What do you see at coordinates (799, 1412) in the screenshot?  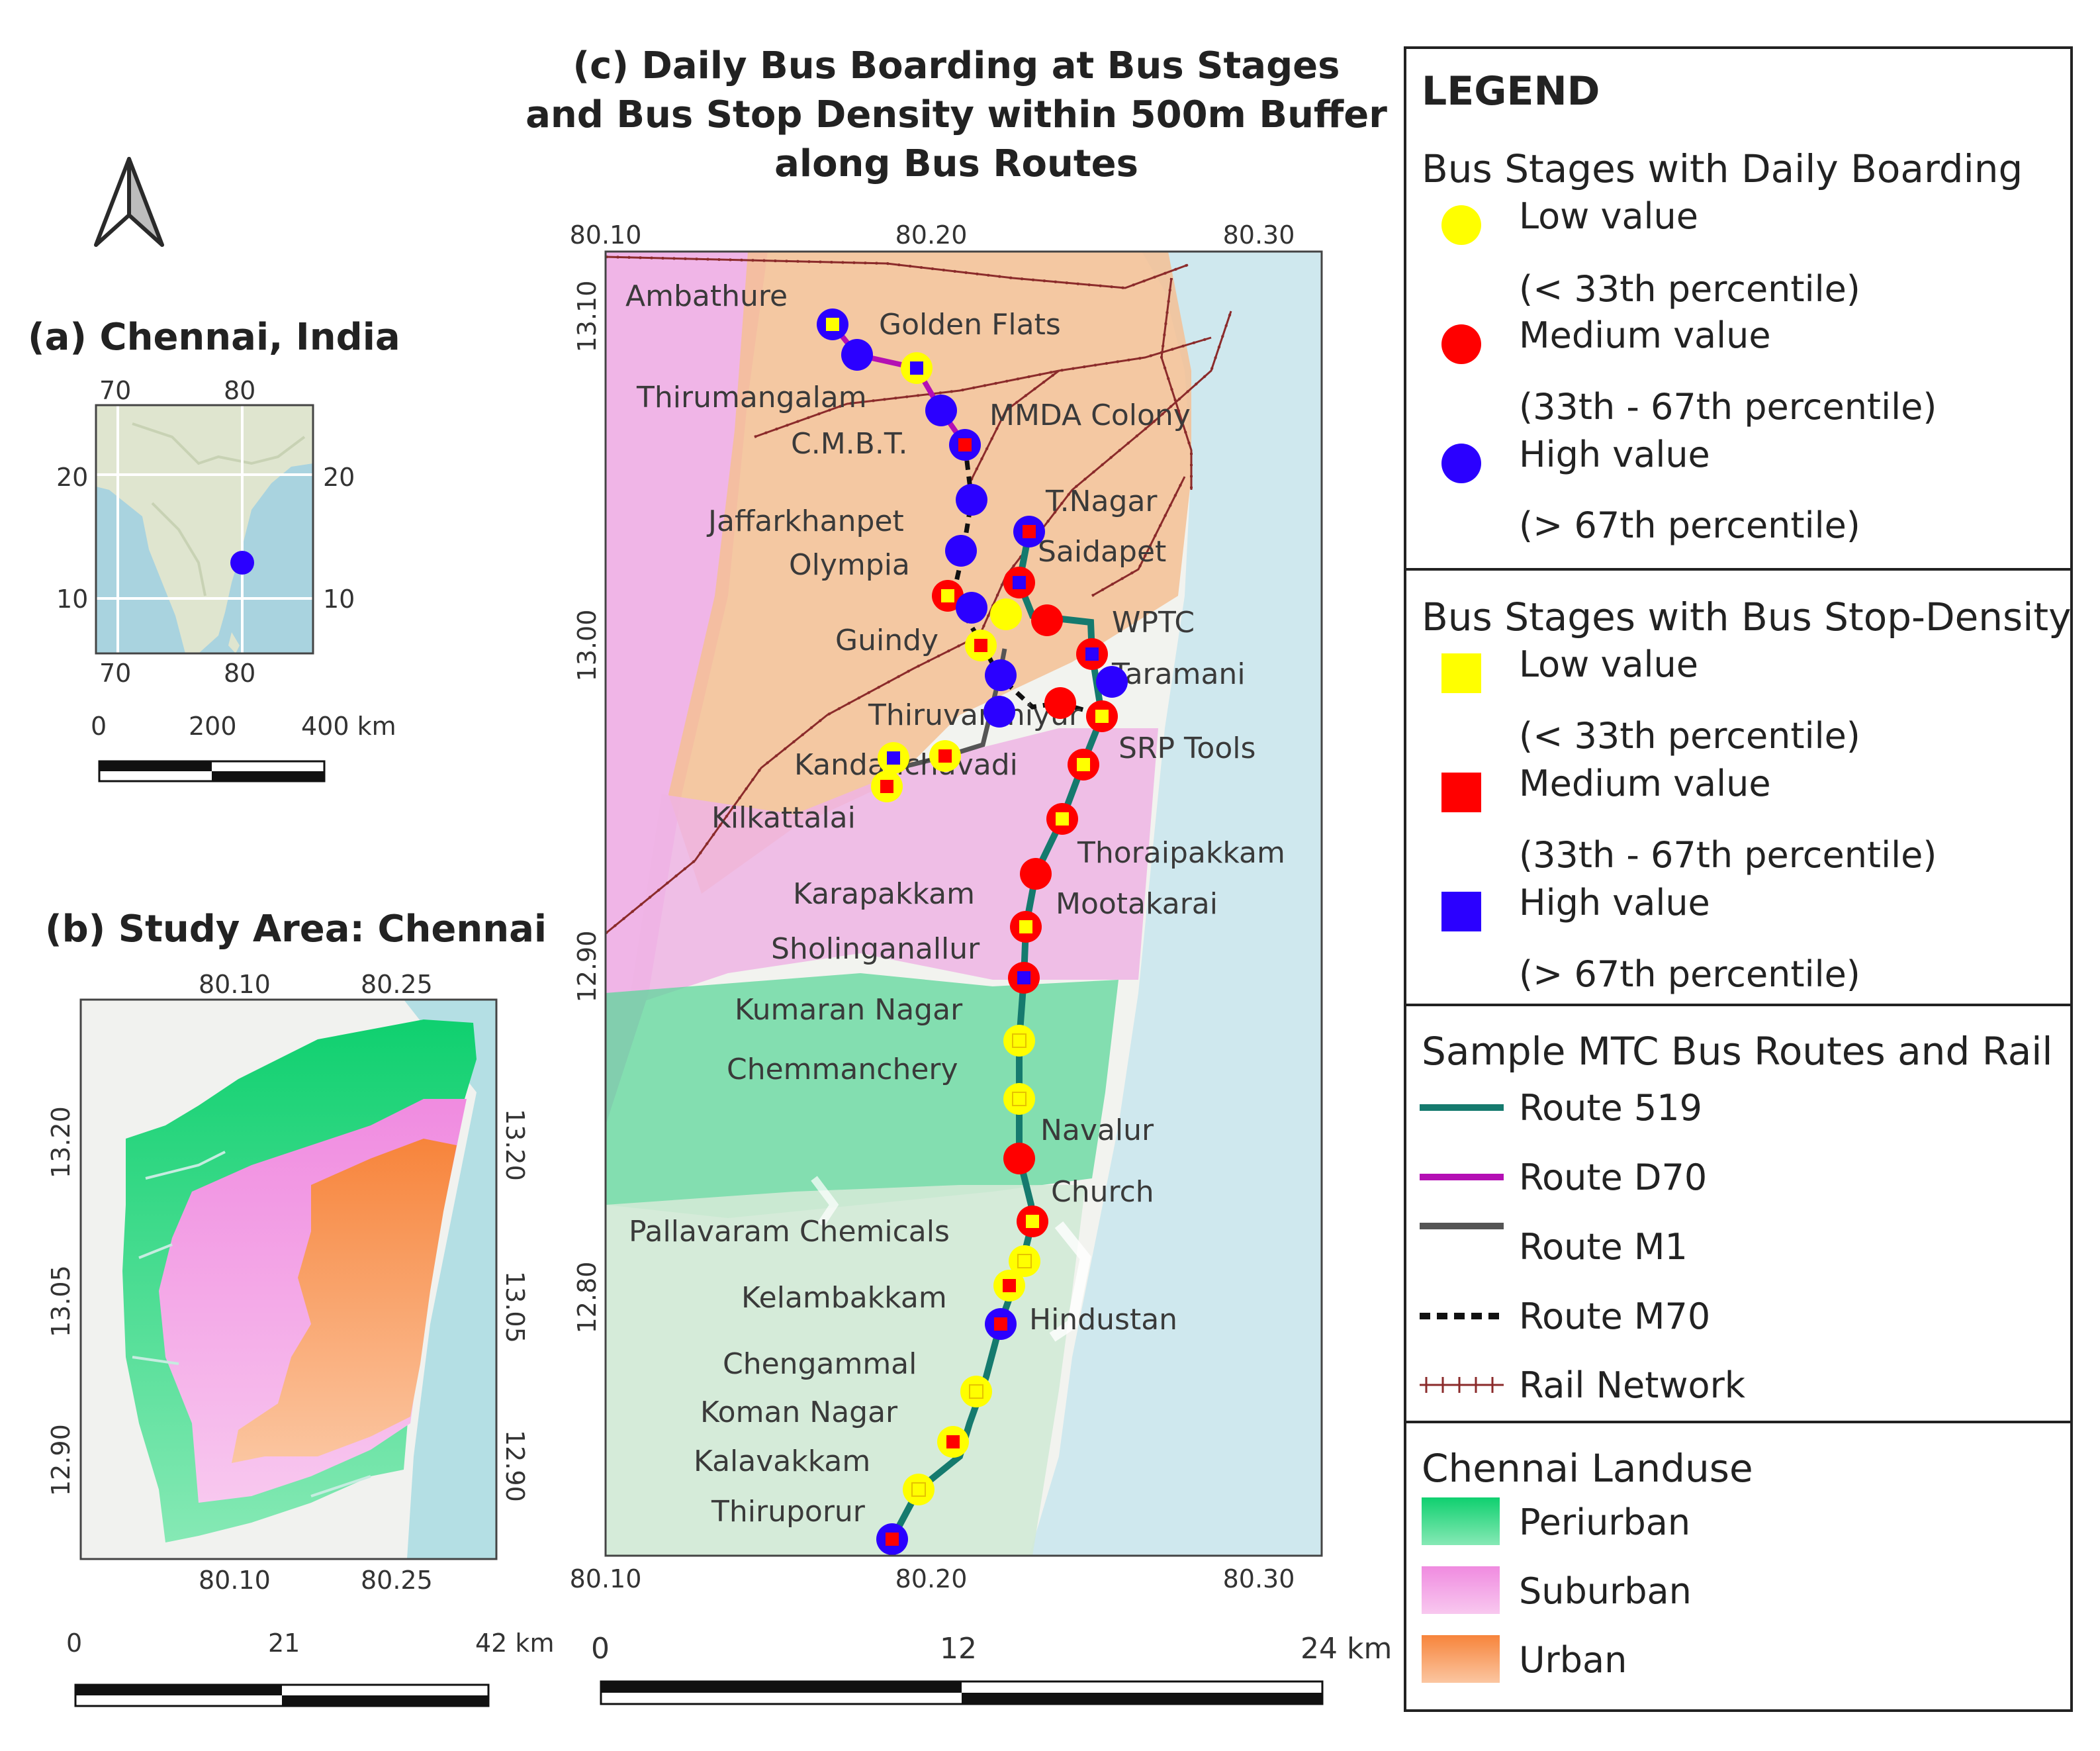 I see `stop-label: Koman Nagar` at bounding box center [799, 1412].